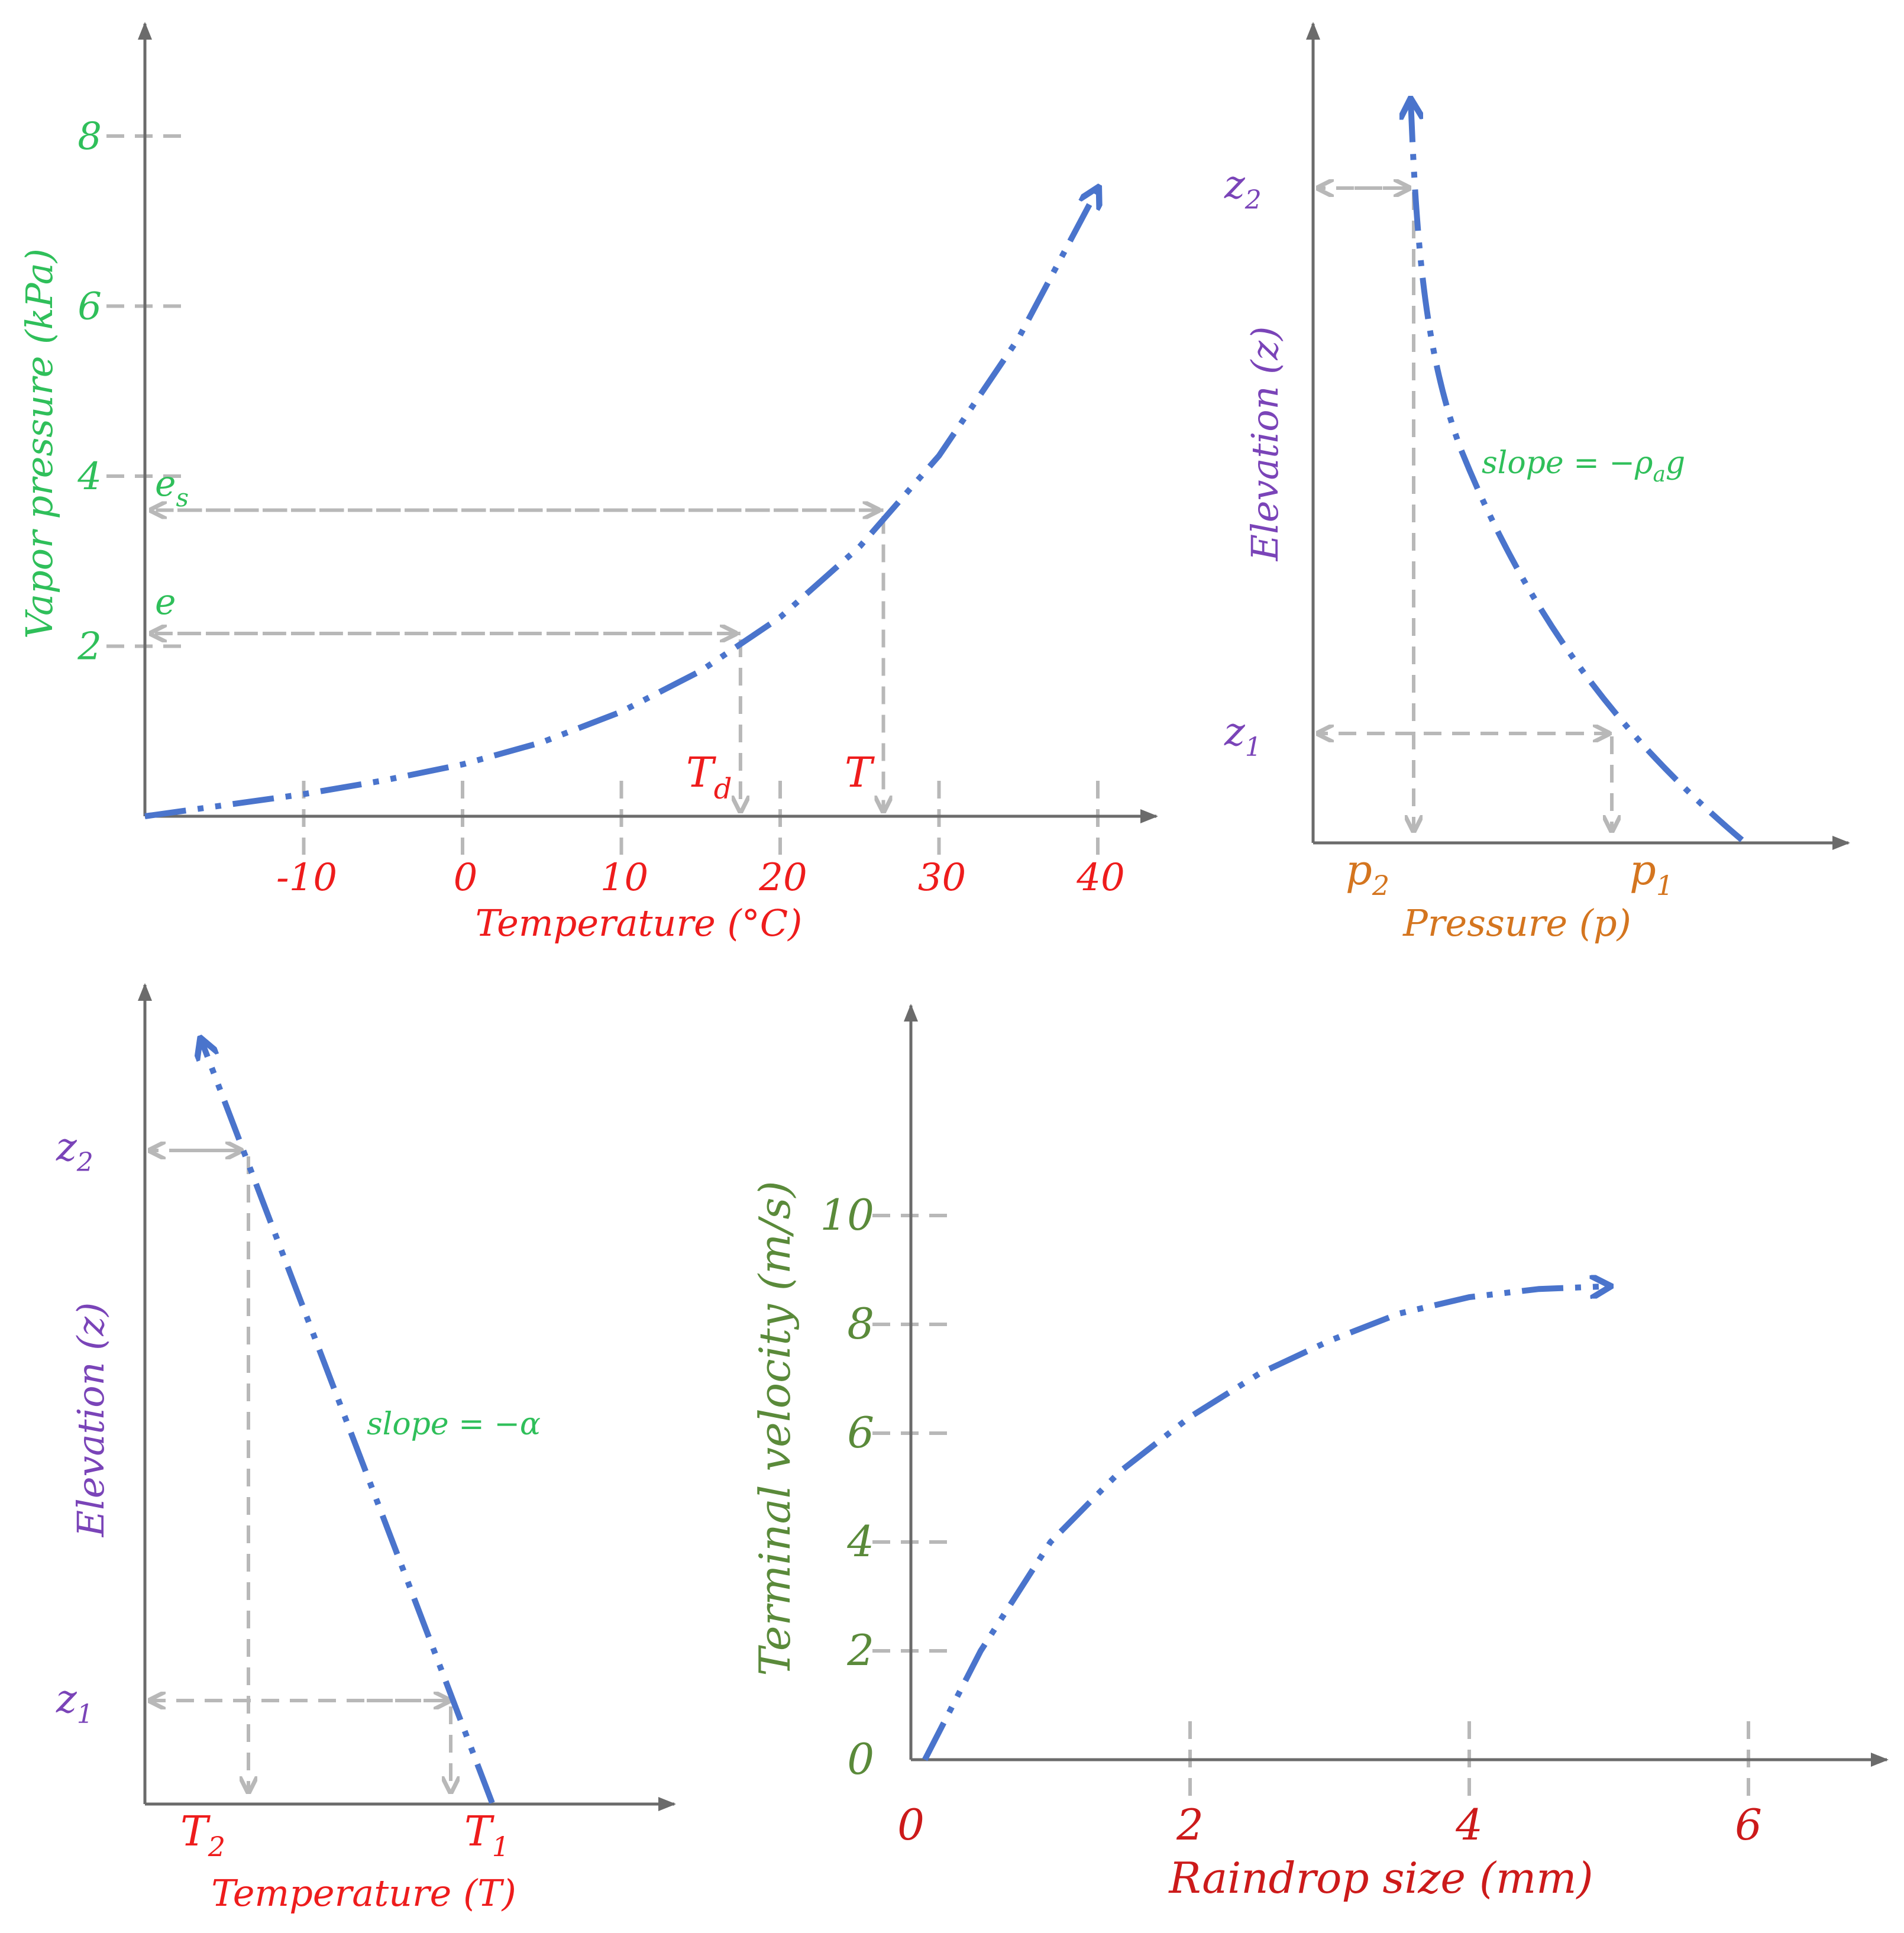  What do you see at coordinates (487, 1835) in the screenshot?
I see `t1-tick: T1` at bounding box center [487, 1835].